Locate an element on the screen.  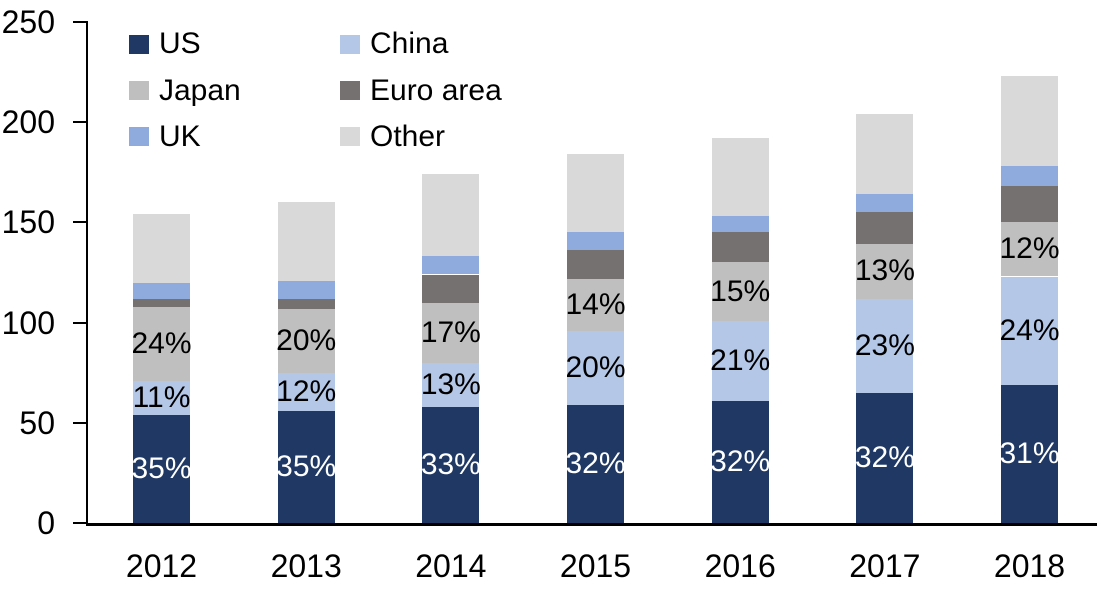
y-tick-label: 0 is located at coordinates (46, 523).